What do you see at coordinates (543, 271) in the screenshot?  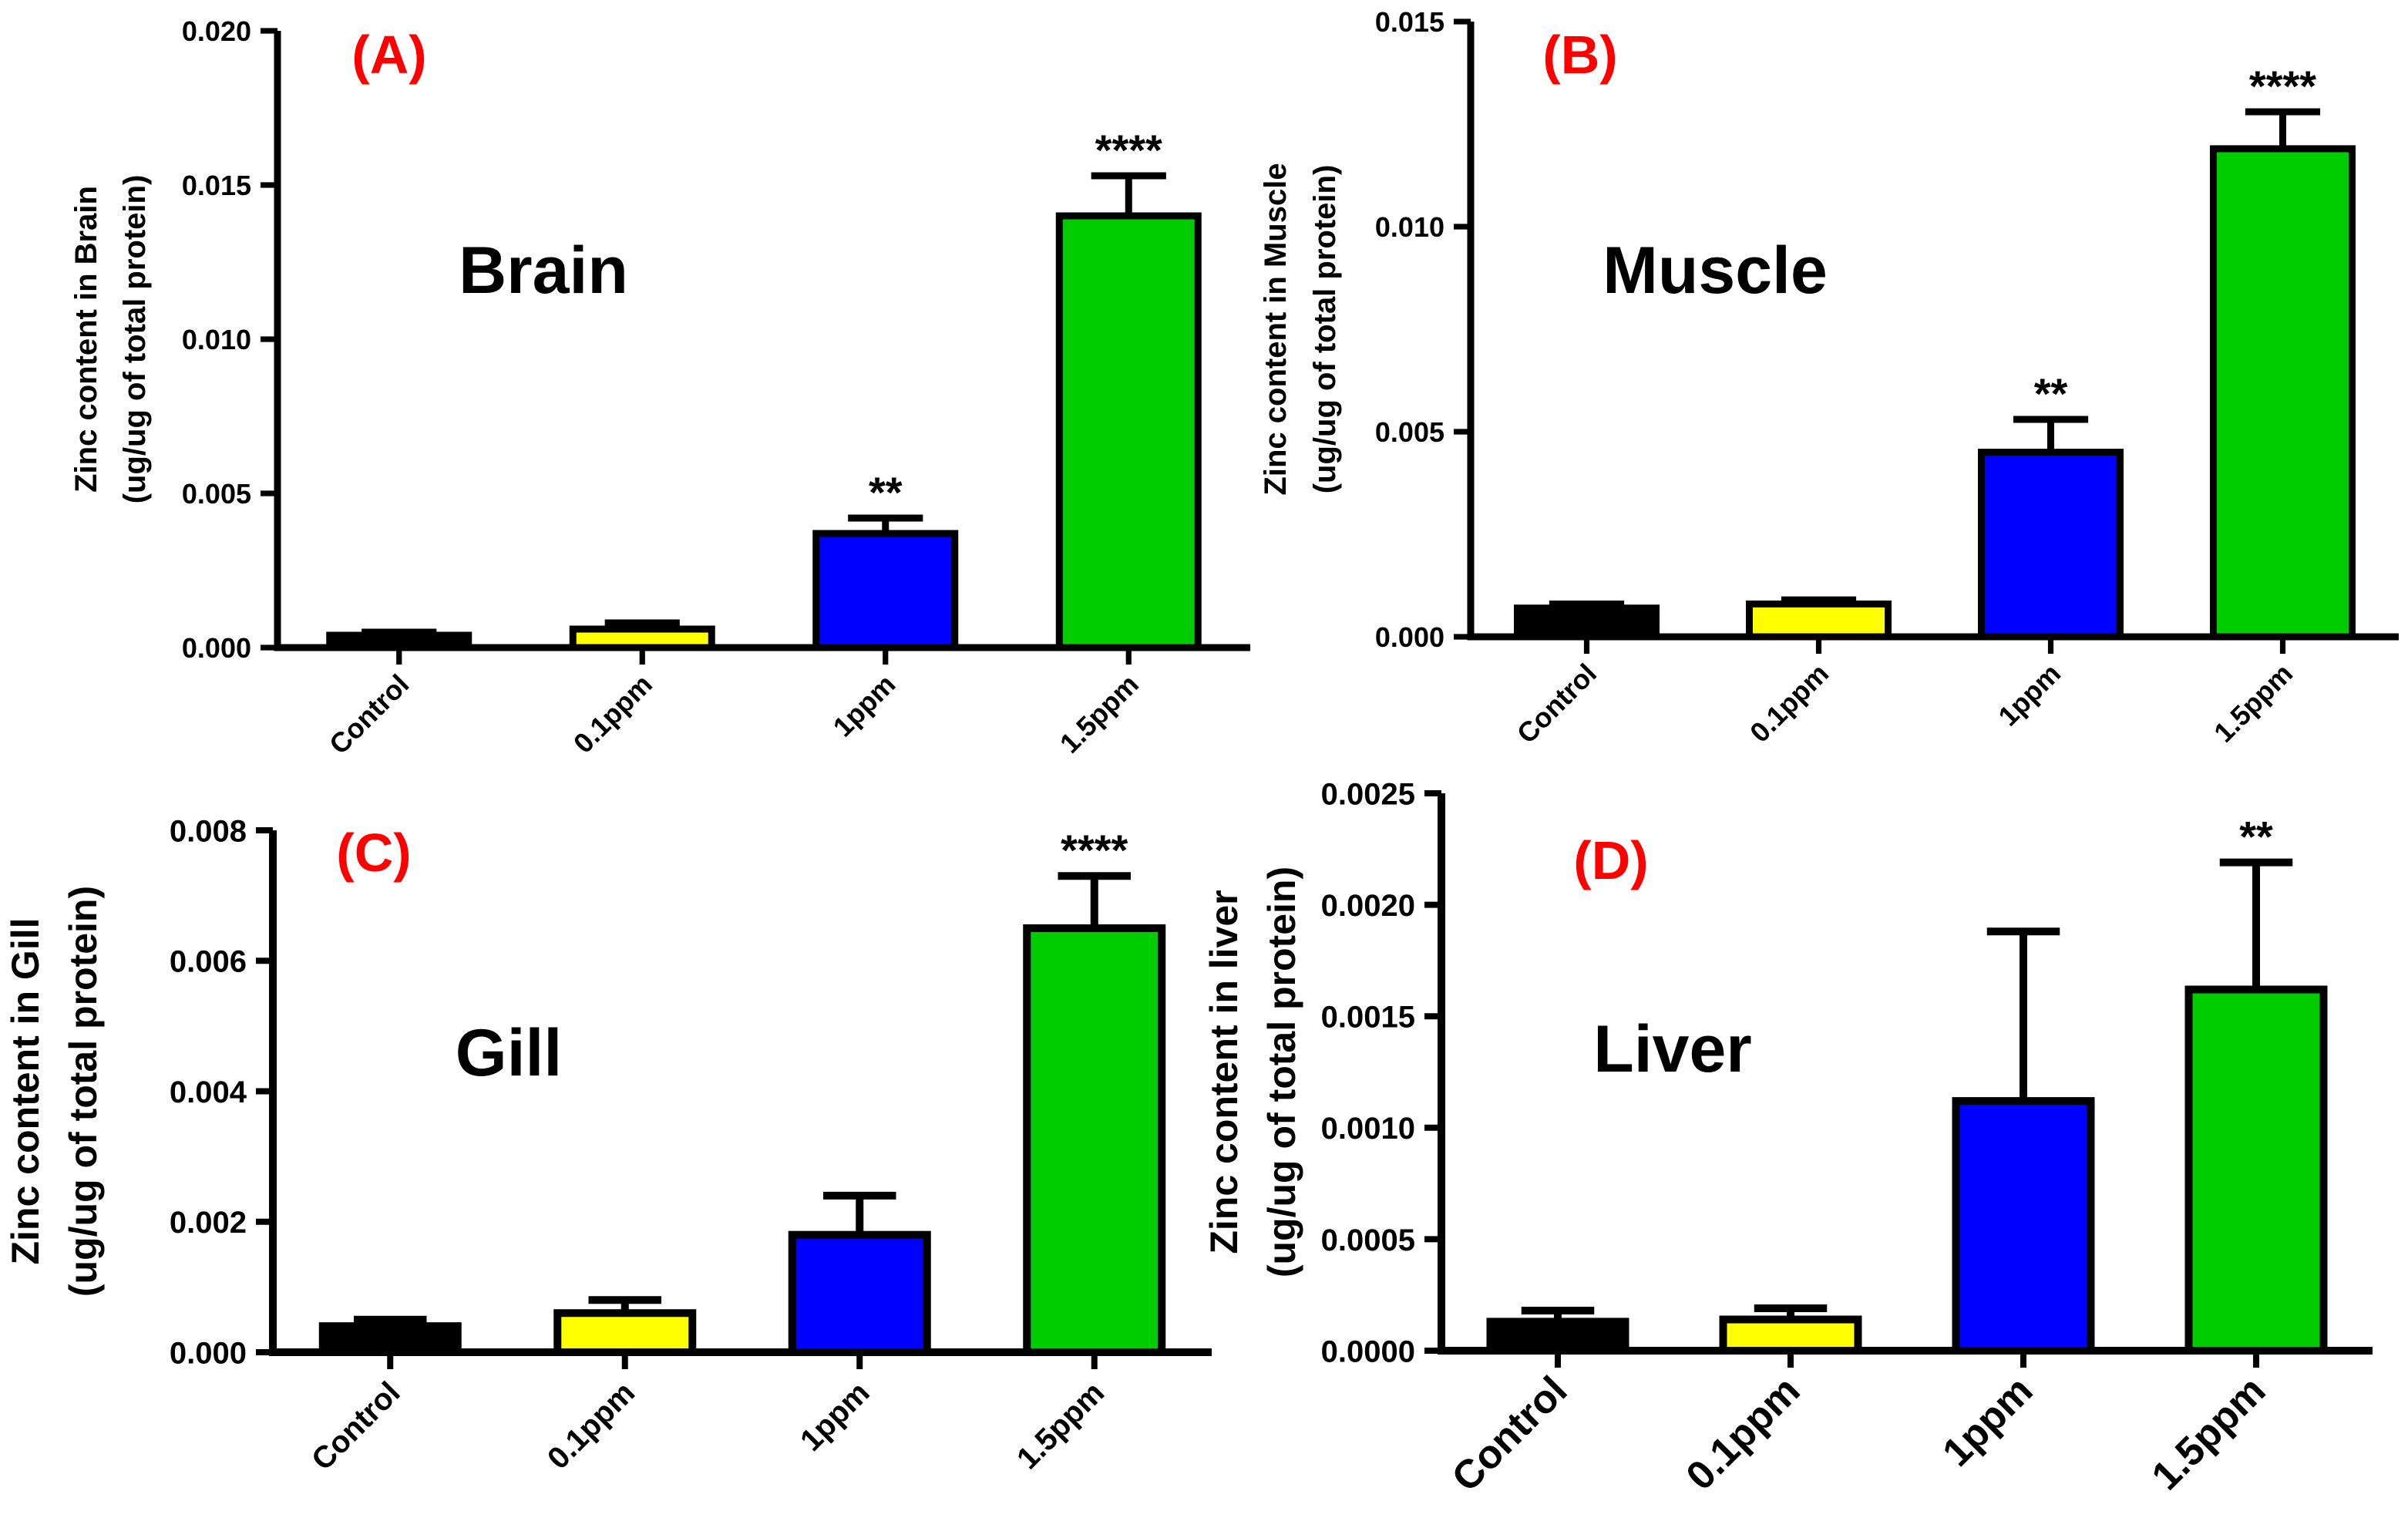 I see `chart-title: Brain` at bounding box center [543, 271].